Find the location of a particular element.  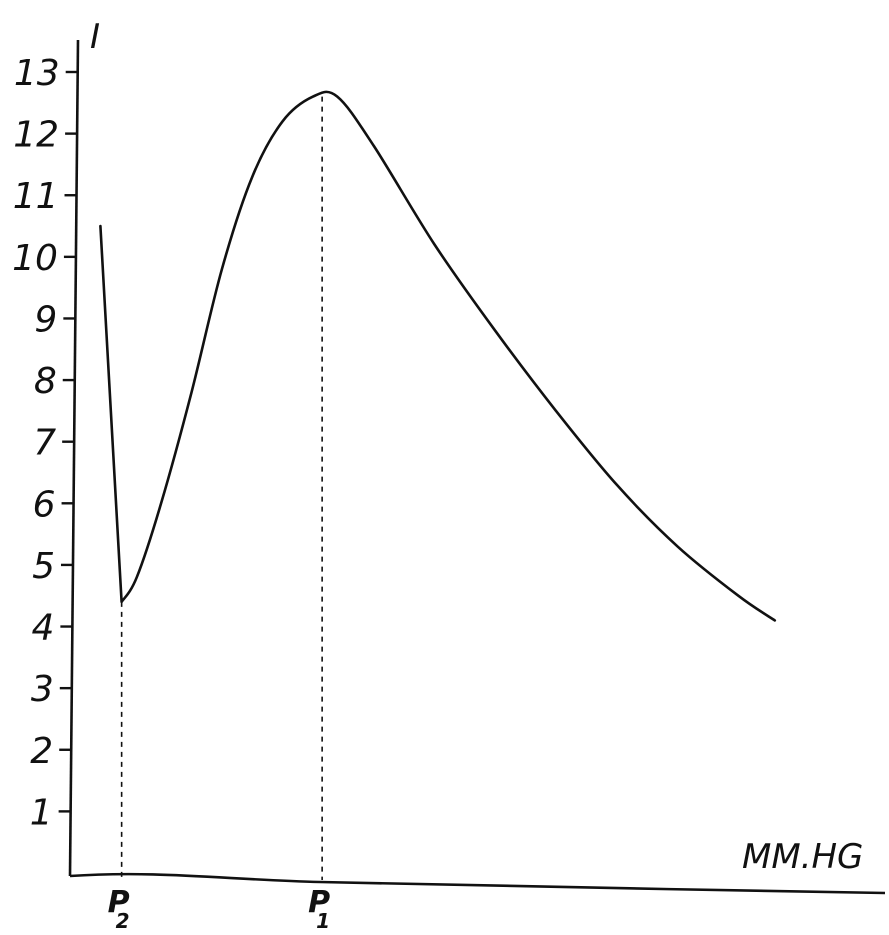

y-tick-label: 7 is located at coordinates (44, 443).